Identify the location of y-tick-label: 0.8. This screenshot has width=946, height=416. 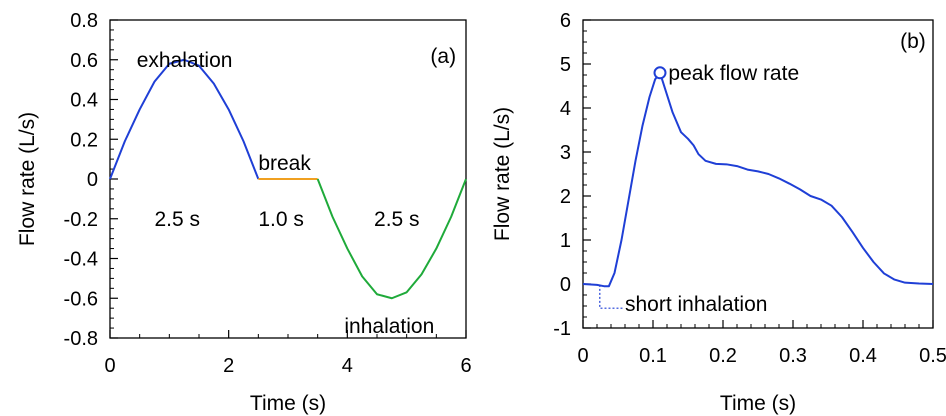
(84, 21).